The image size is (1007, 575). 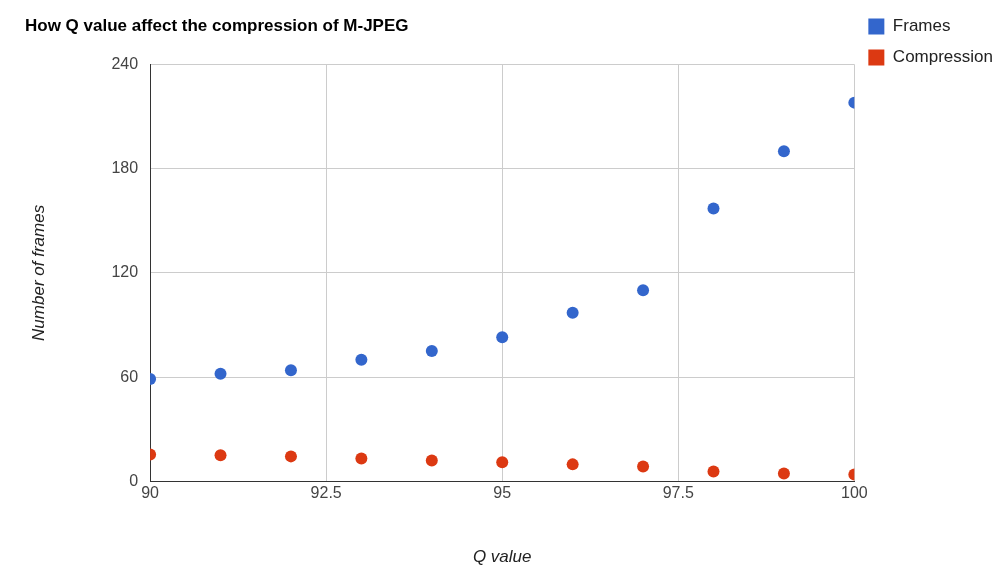 I want to click on legend-label: Frames, so click(x=921, y=26).